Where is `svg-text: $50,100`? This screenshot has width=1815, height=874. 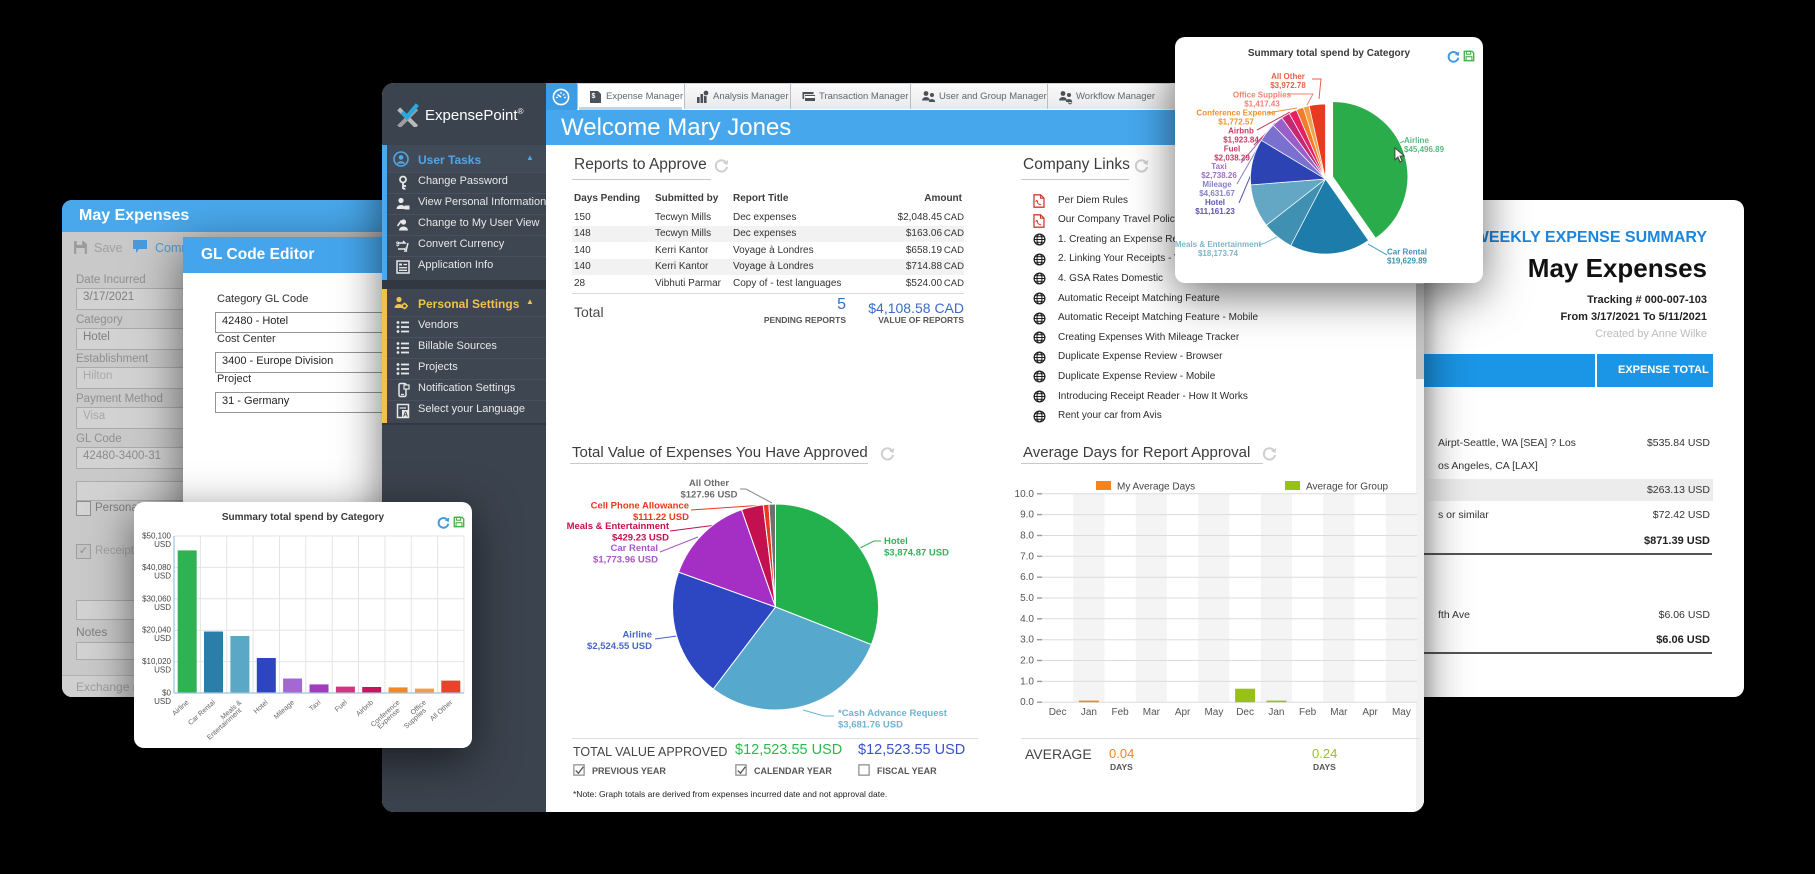
svg-text: $50,100 is located at coordinates (156, 536).